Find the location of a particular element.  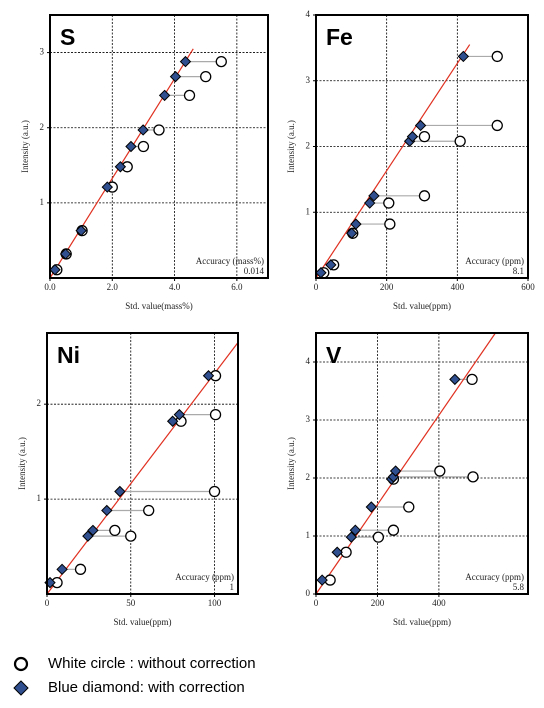

y-tick-label: 0 is located at coordinates (308, 593).